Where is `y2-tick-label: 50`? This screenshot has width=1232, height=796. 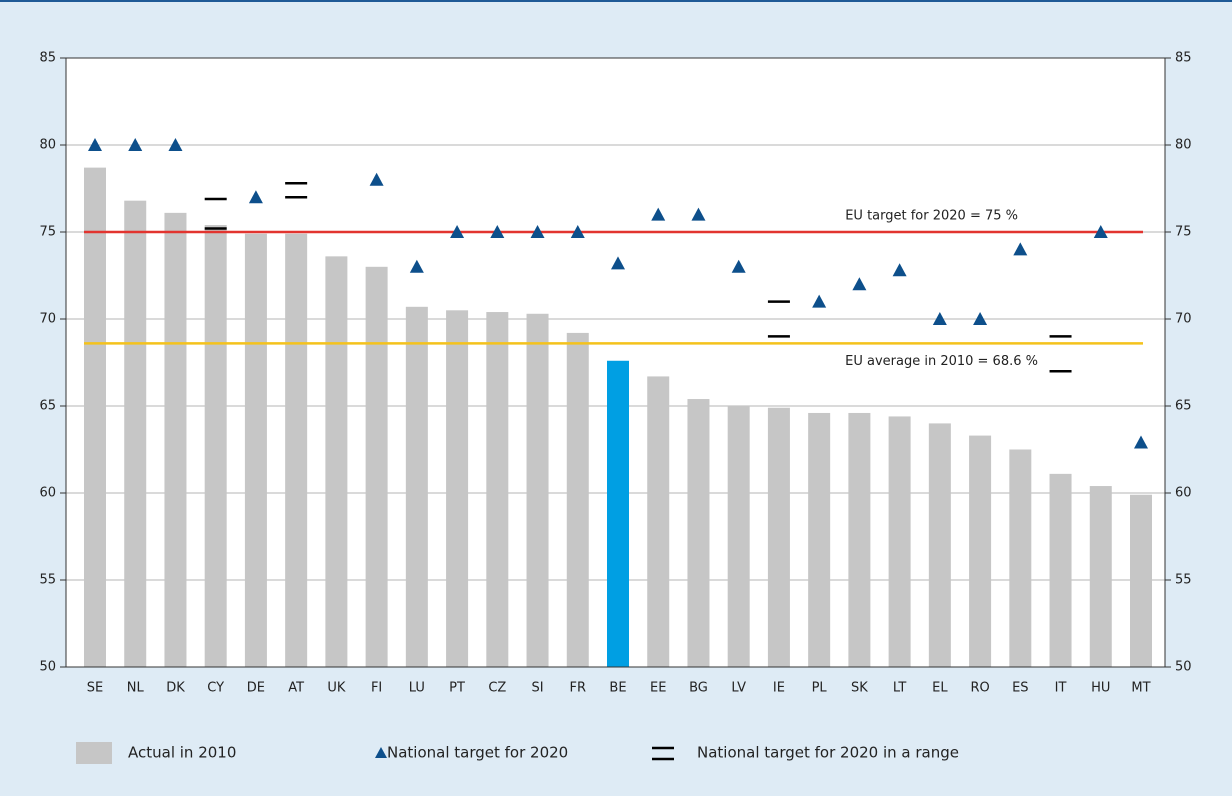 y2-tick-label: 50 is located at coordinates (1183, 667).